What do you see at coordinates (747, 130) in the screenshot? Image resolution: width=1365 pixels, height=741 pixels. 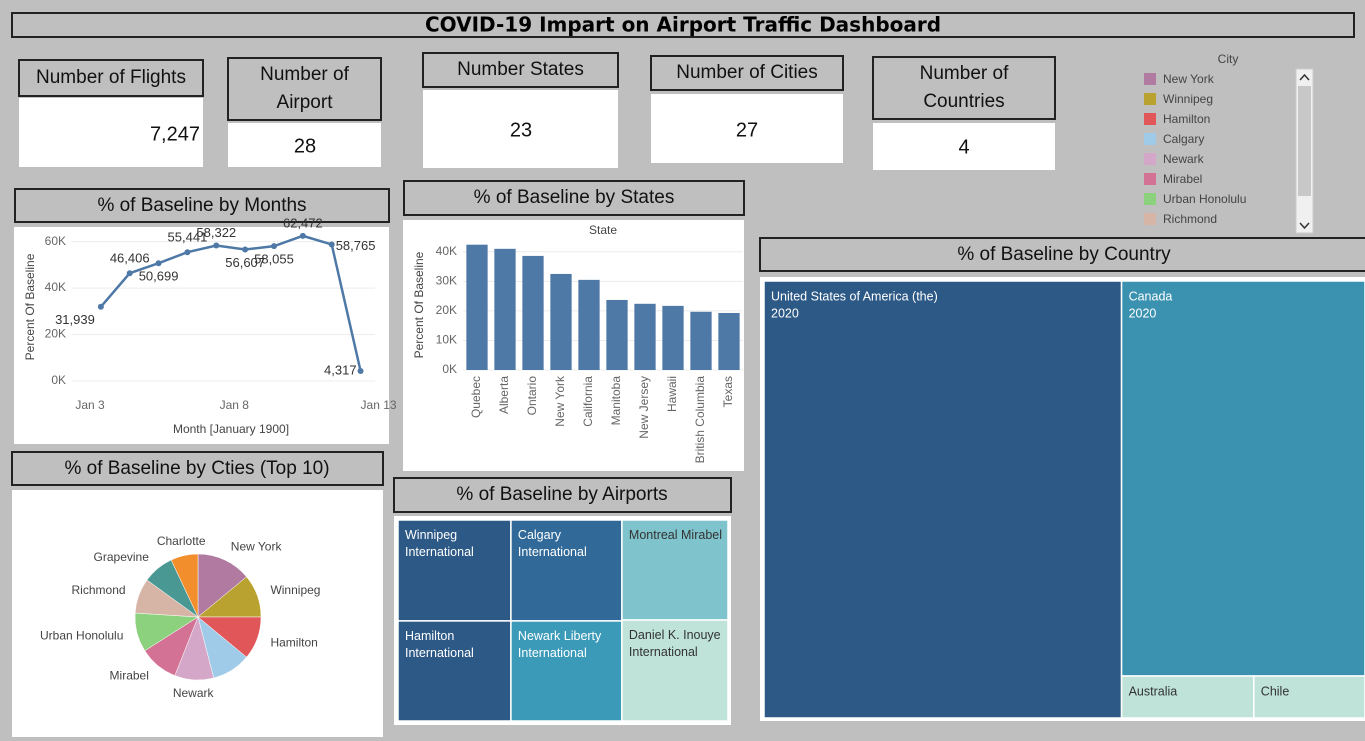 I see `kpi-value: 27` at bounding box center [747, 130].